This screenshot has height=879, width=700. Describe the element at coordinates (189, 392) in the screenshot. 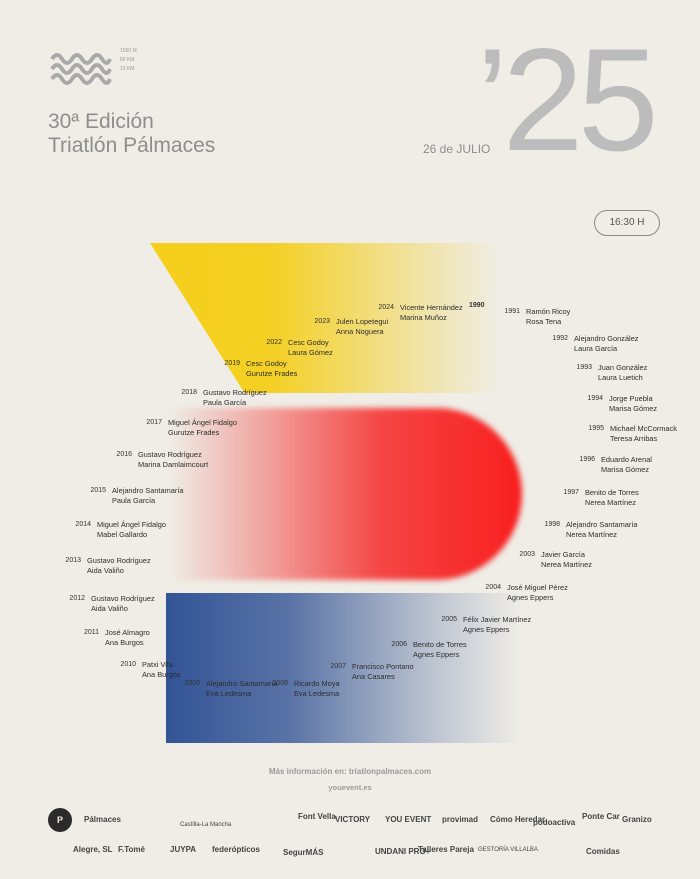

I see `winner-year: 2018` at that location.